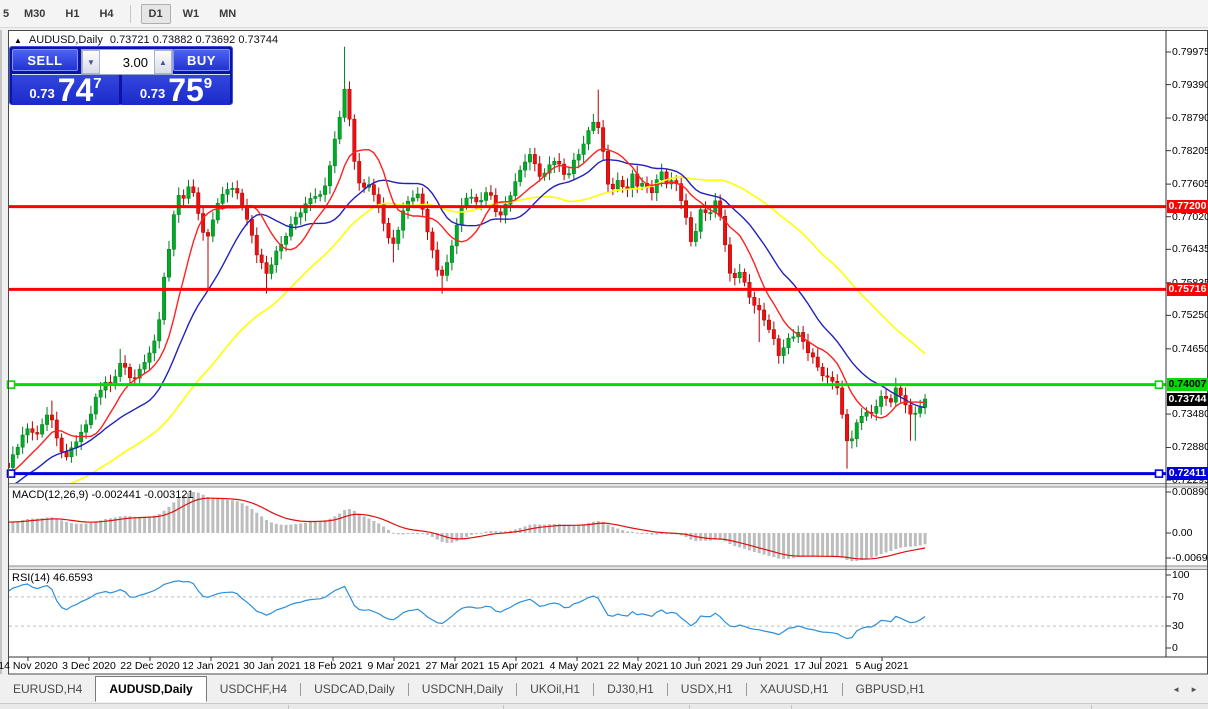  I want to click on timeframe-button-h1: H1, so click(72, 13).